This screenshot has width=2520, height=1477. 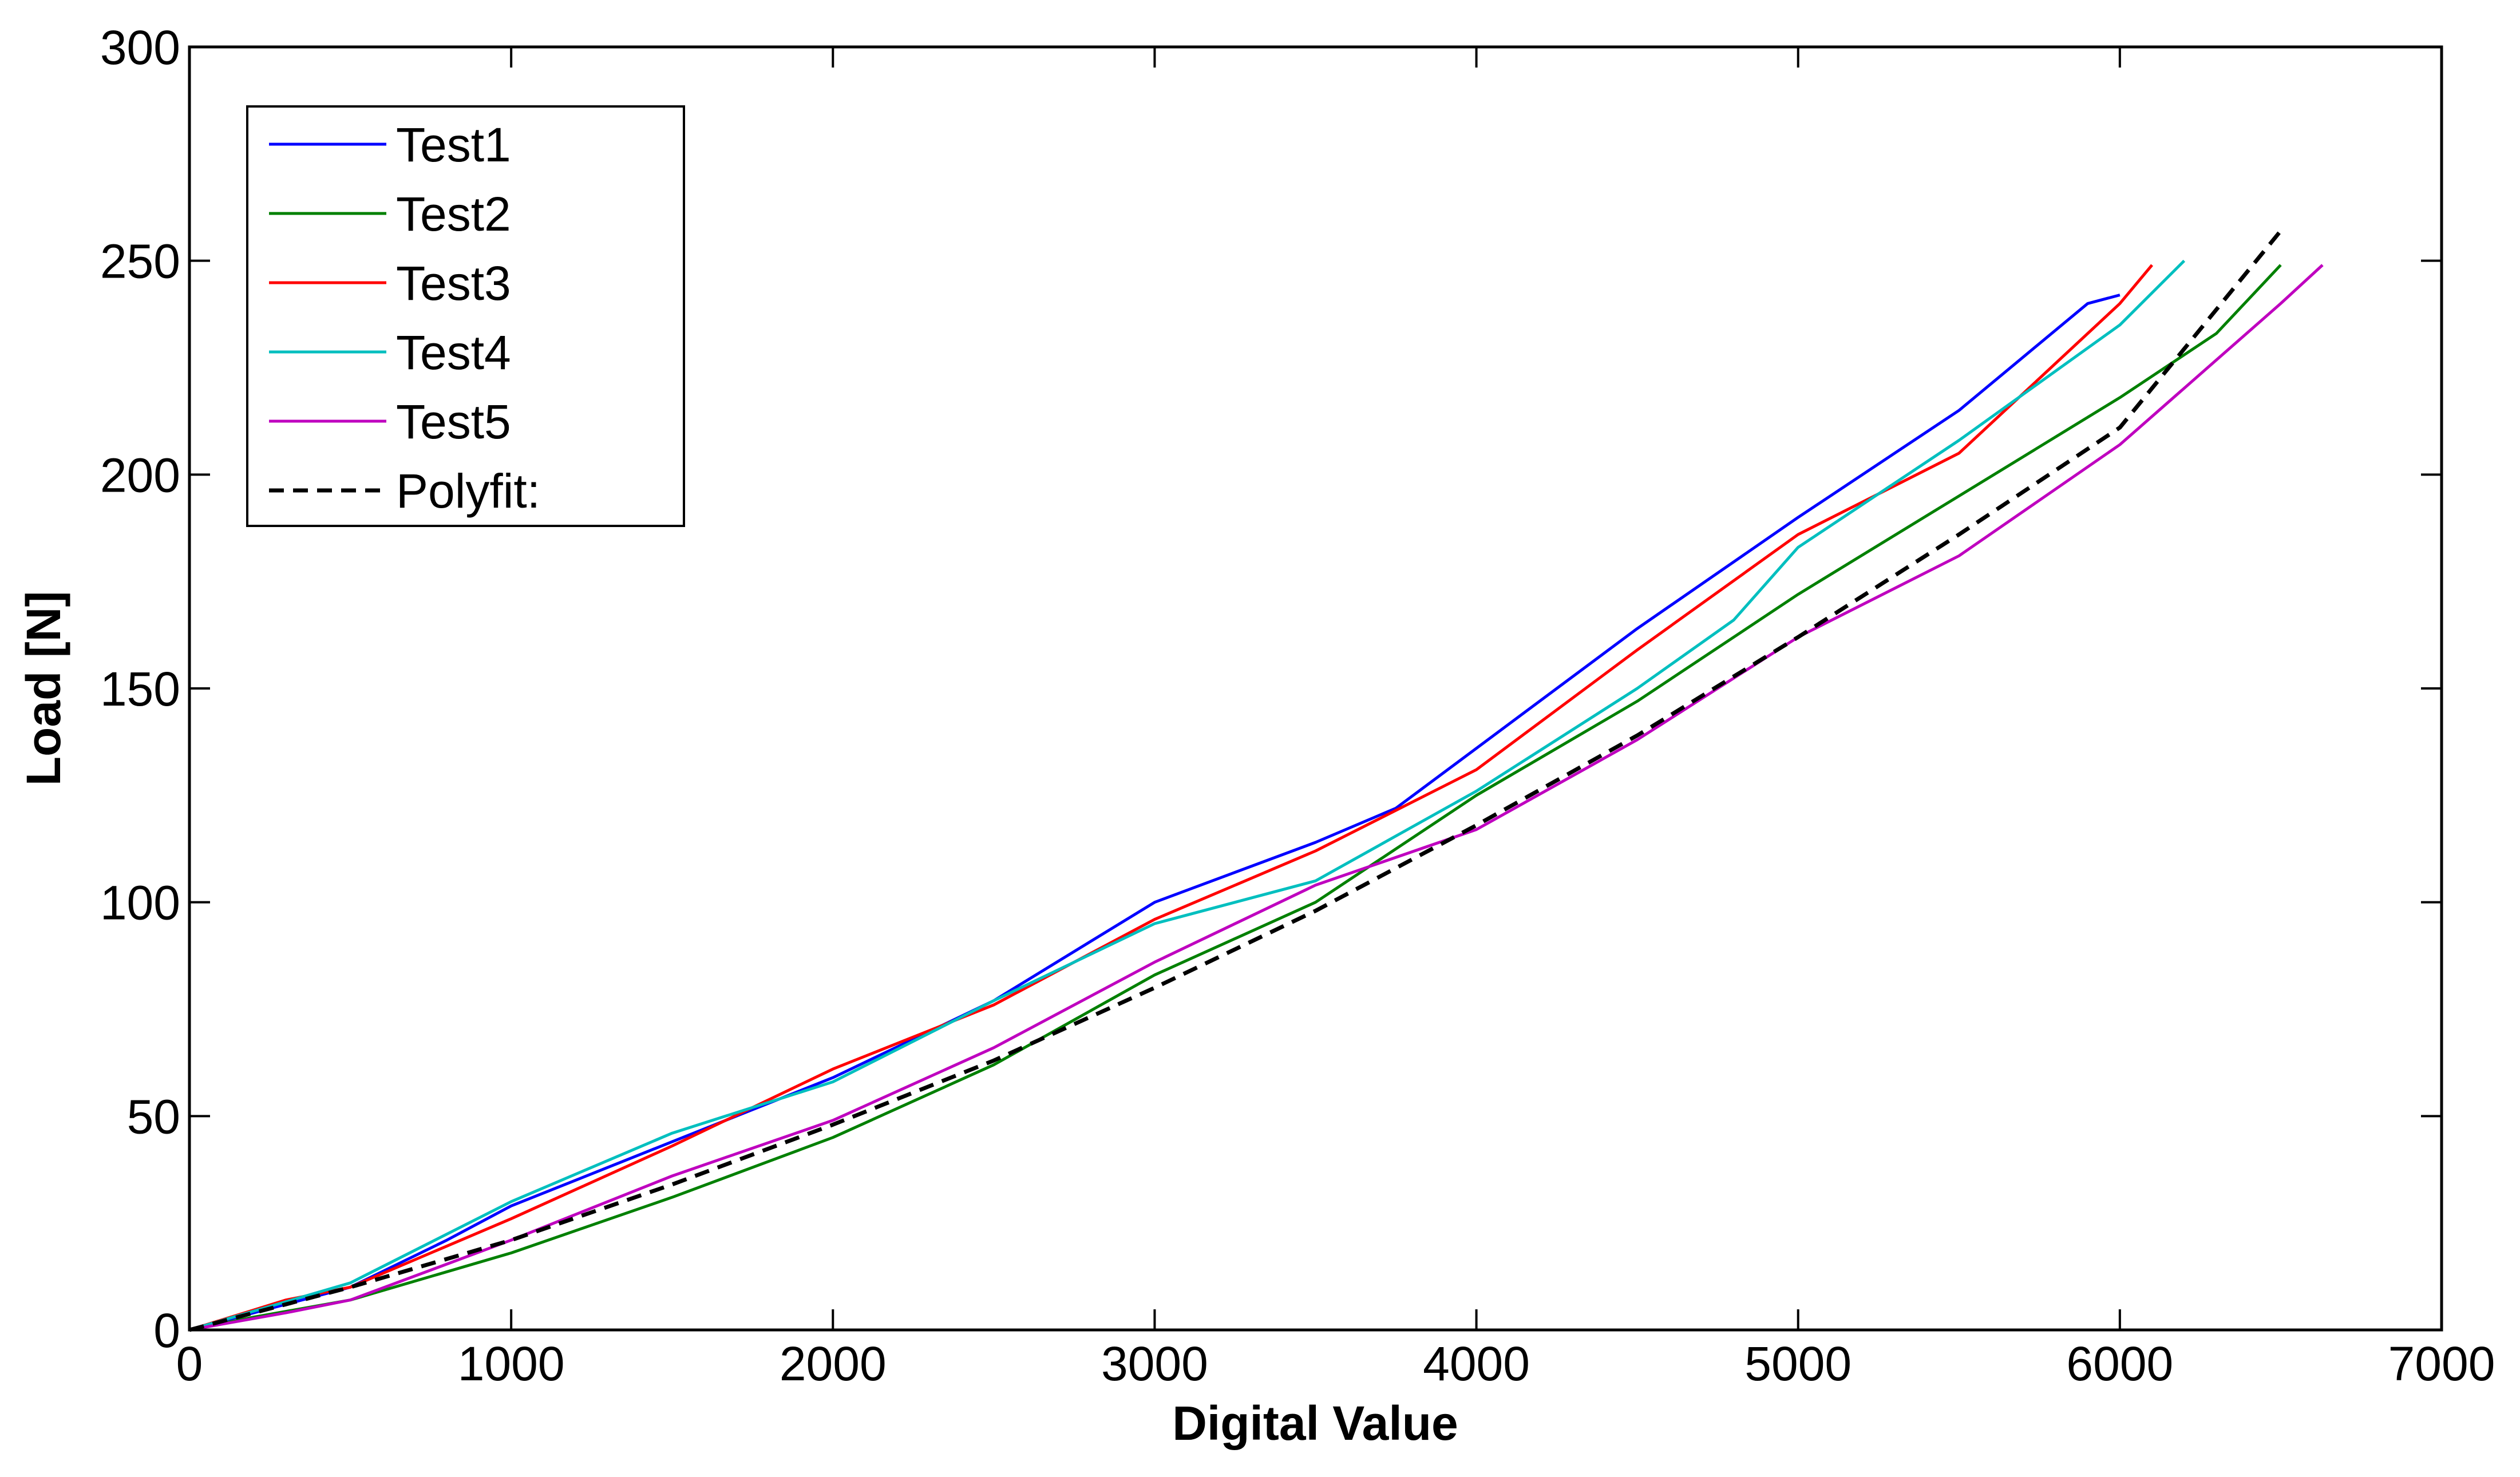 I want to click on y-tick-label: 50, so click(x=153, y=1116).